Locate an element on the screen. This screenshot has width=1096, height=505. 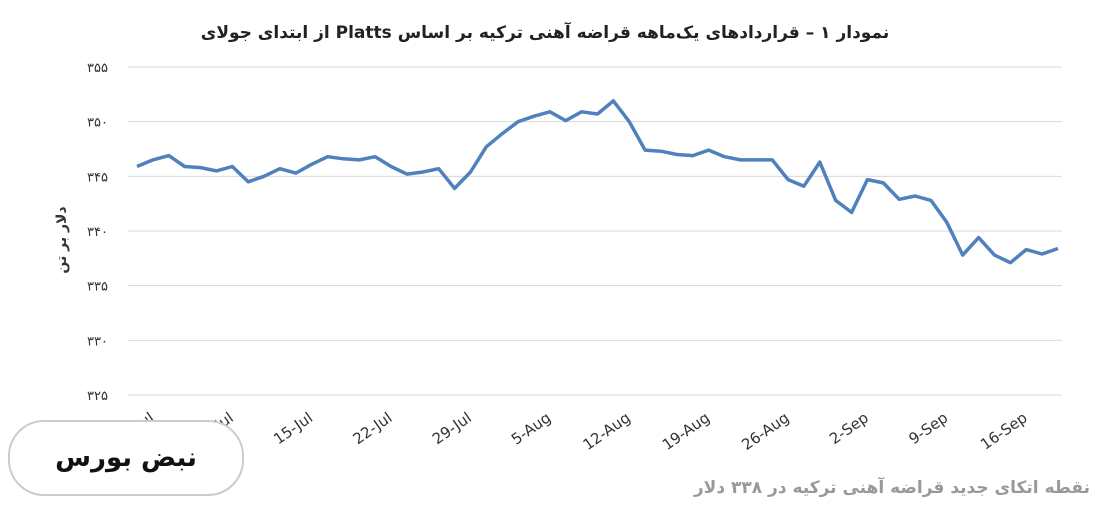
y-axis-label: دلار بر تن is located at coordinates (62, 239).